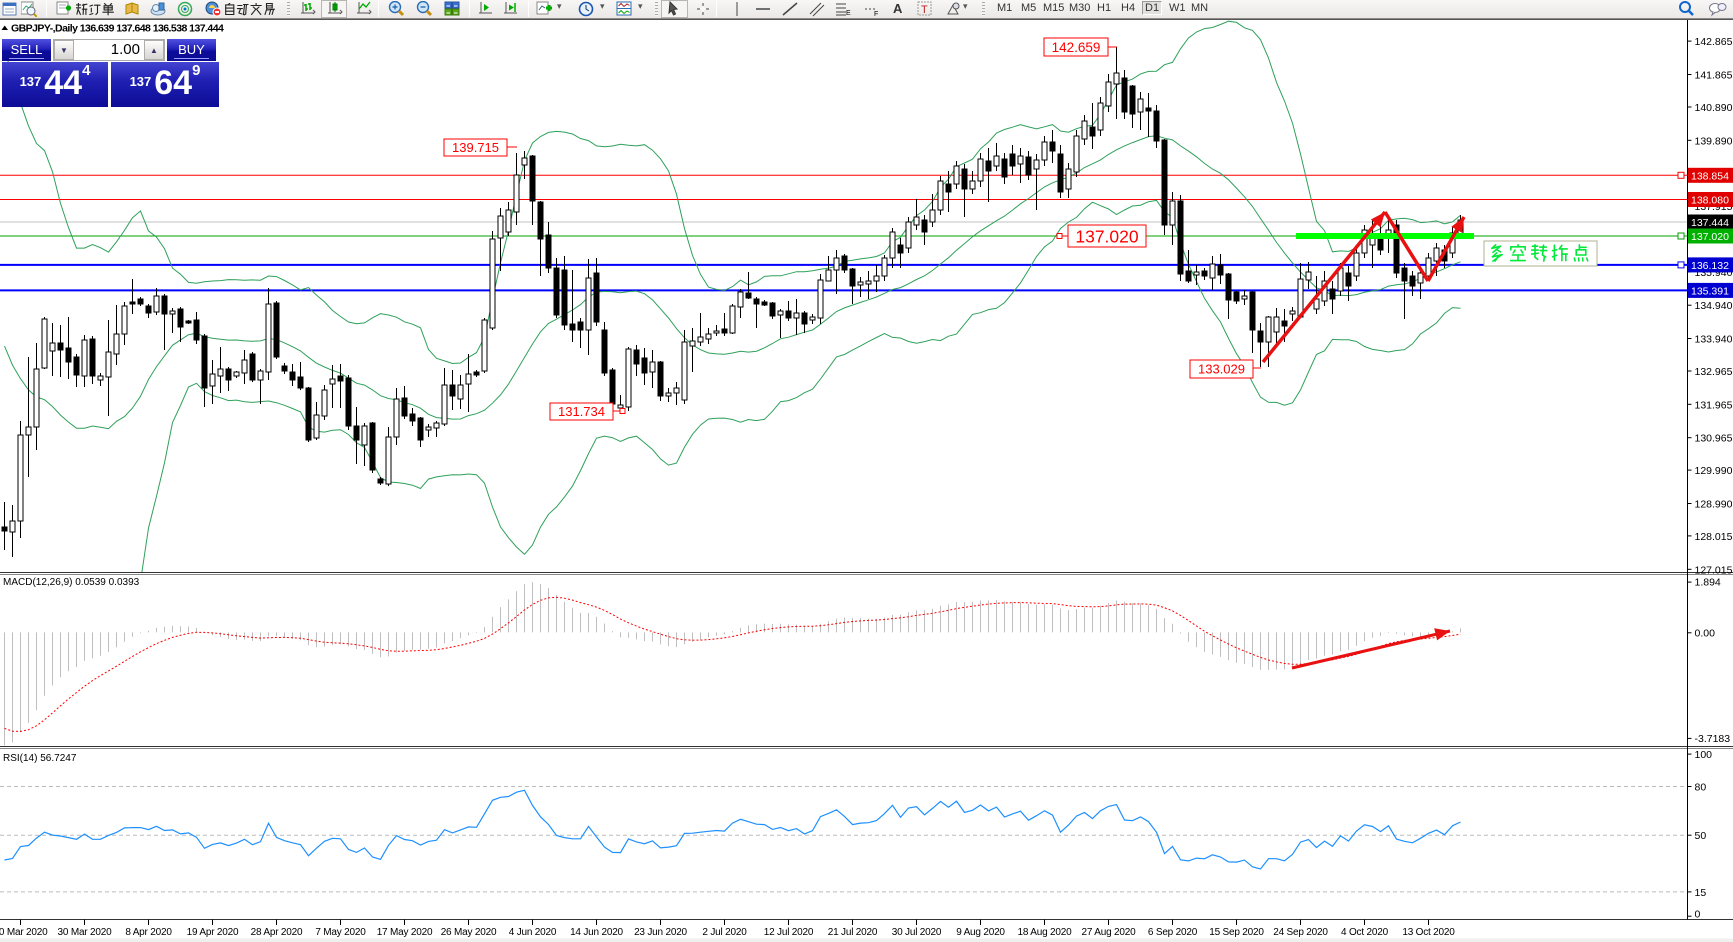 The height and width of the screenshot is (942, 1733). I want to click on svg-text: 15, so click(1701, 893).